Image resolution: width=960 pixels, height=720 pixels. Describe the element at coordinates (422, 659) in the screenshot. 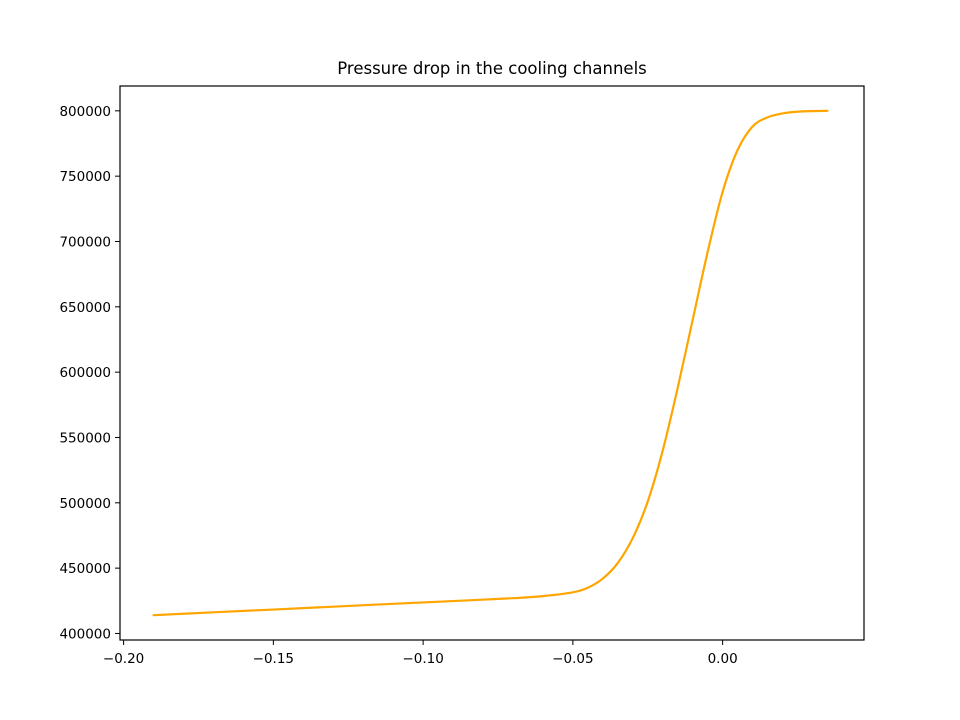

I see `x-tick-label: −0.10` at that location.